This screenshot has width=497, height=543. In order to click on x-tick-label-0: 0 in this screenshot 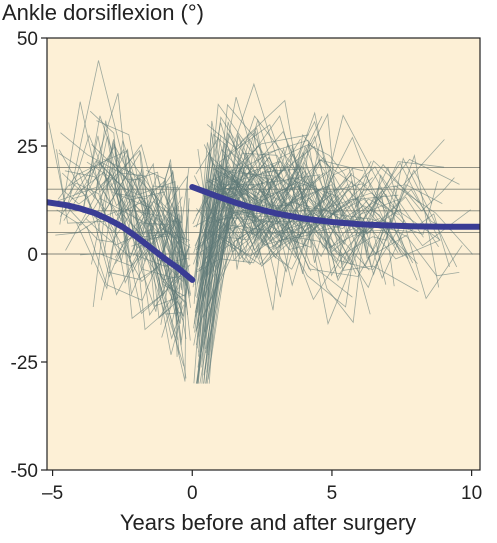, I will do `click(192, 493)`.